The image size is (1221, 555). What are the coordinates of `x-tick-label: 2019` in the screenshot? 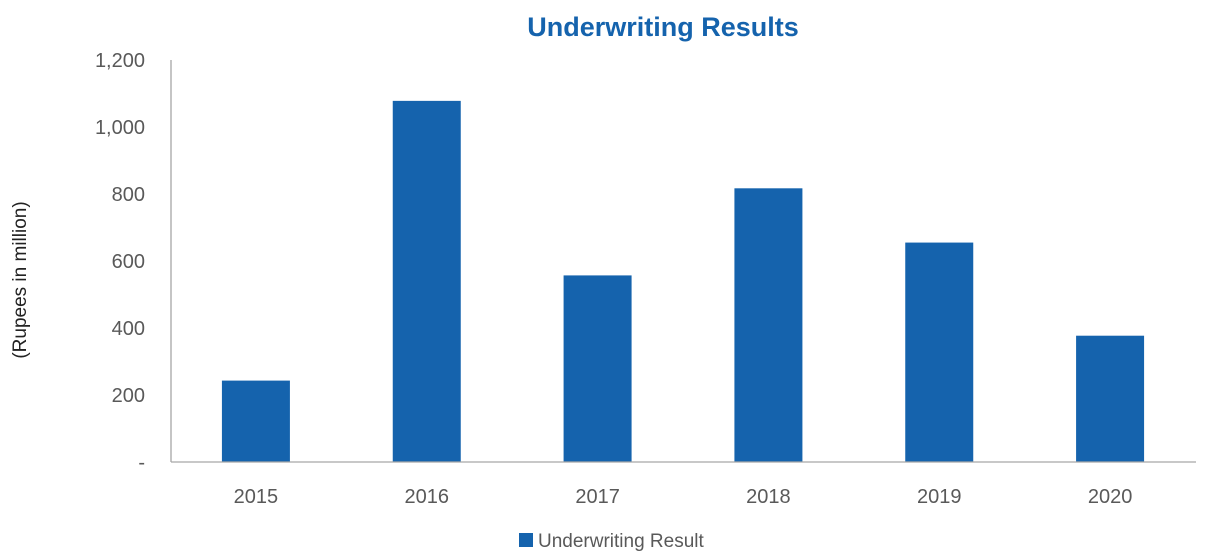 It's located at (939, 497).